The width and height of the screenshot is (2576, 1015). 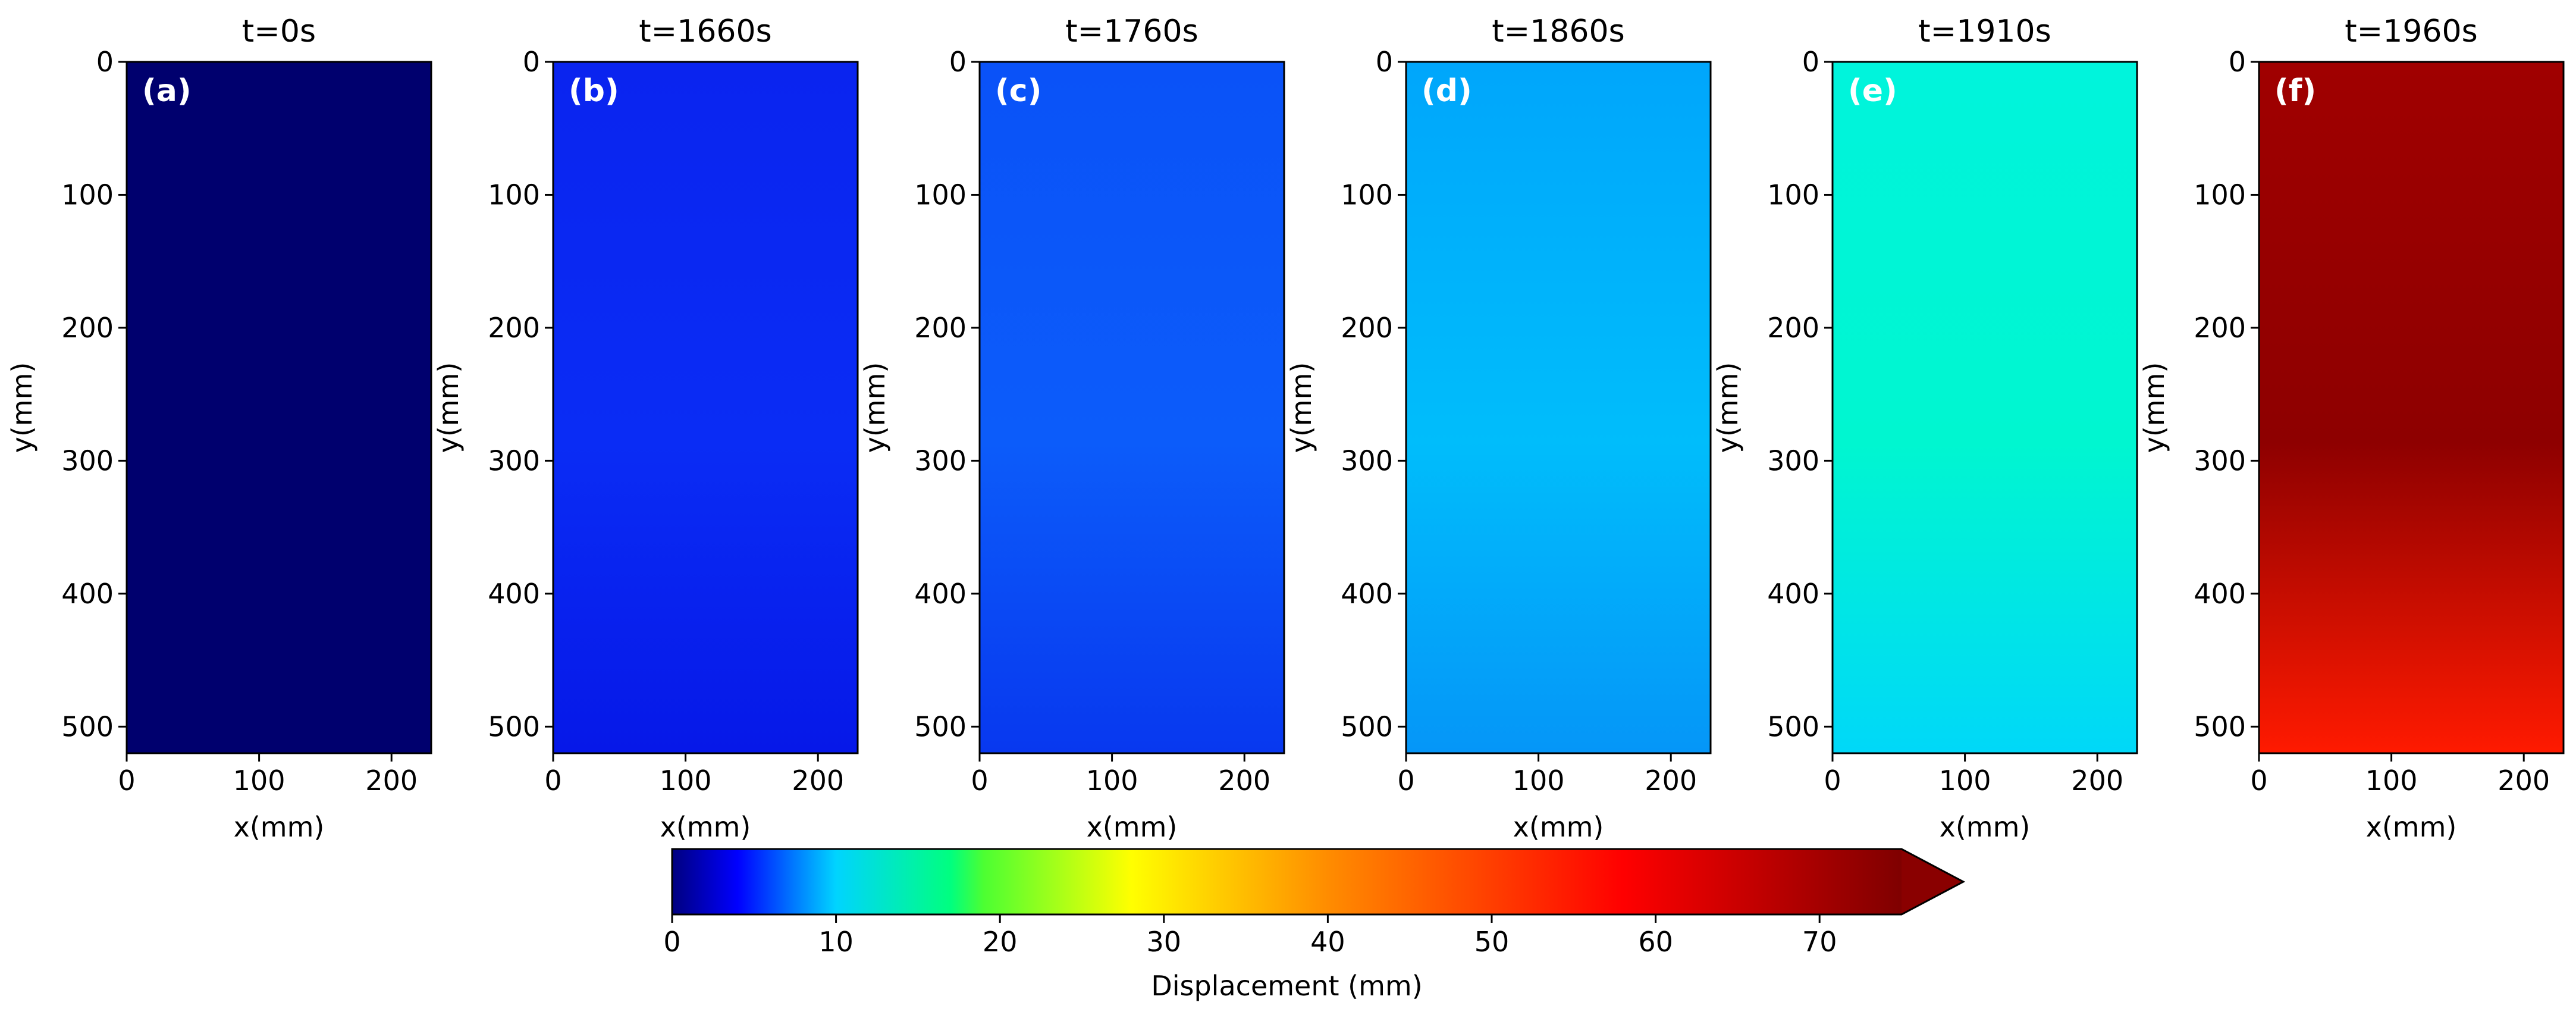 I want to click on colorbar-tick-label: 30, so click(x=1164, y=942).